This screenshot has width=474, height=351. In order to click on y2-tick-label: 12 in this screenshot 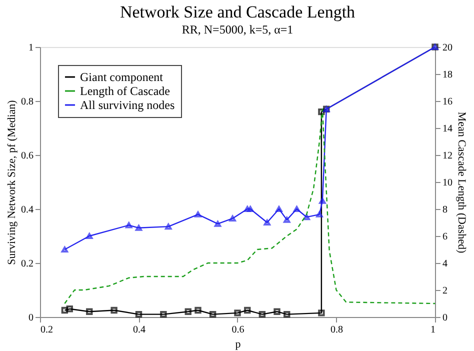, I will do `click(447, 156)`.